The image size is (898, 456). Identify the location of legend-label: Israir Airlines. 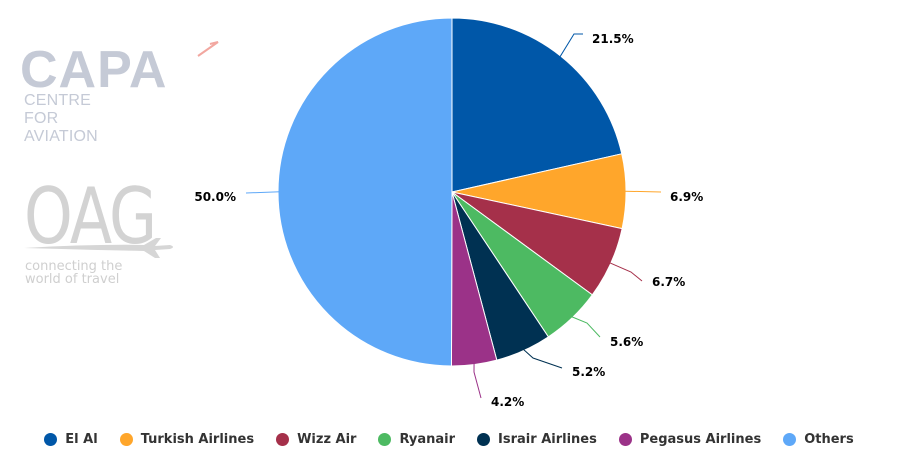
(547, 439).